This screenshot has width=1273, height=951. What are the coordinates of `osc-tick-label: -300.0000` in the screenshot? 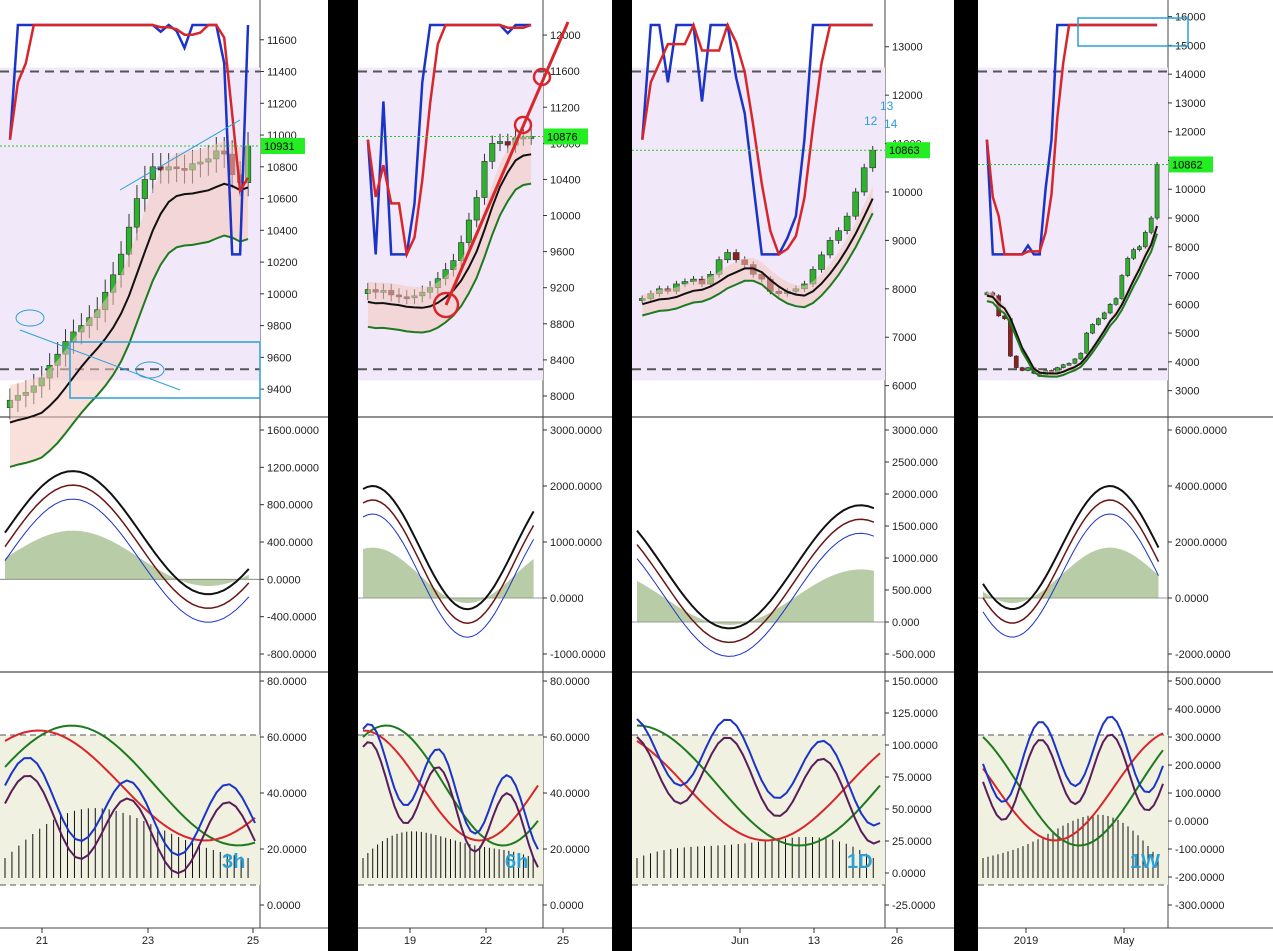 It's located at (1200, 906).